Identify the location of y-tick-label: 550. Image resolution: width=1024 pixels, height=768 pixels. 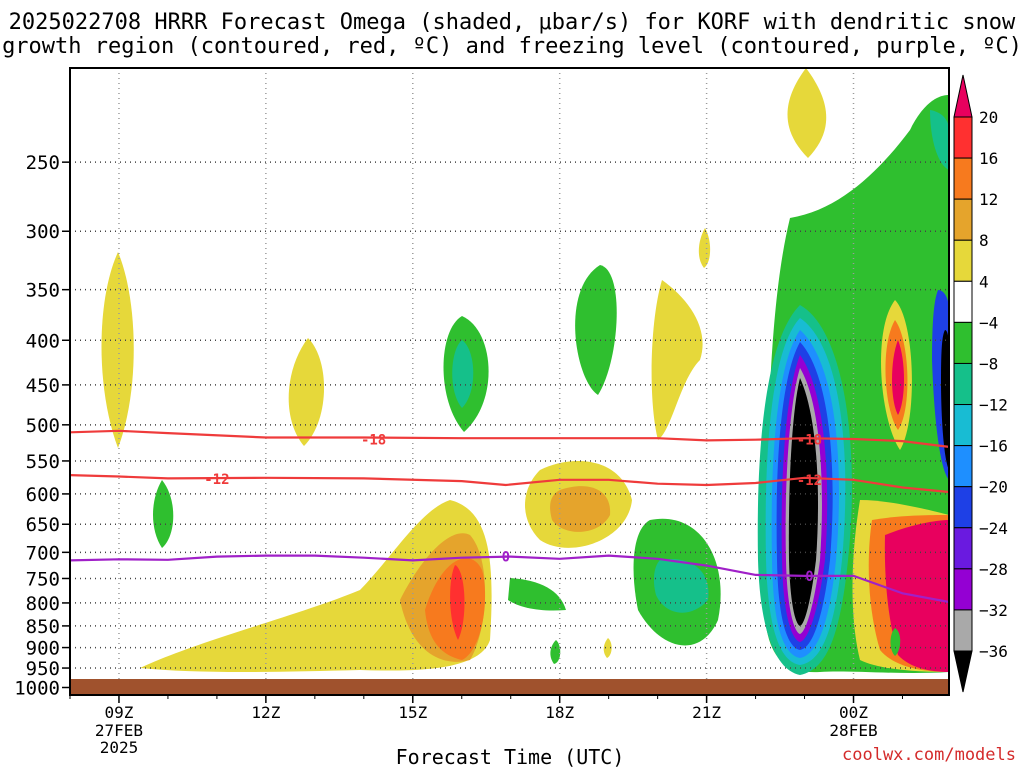
(43, 462).